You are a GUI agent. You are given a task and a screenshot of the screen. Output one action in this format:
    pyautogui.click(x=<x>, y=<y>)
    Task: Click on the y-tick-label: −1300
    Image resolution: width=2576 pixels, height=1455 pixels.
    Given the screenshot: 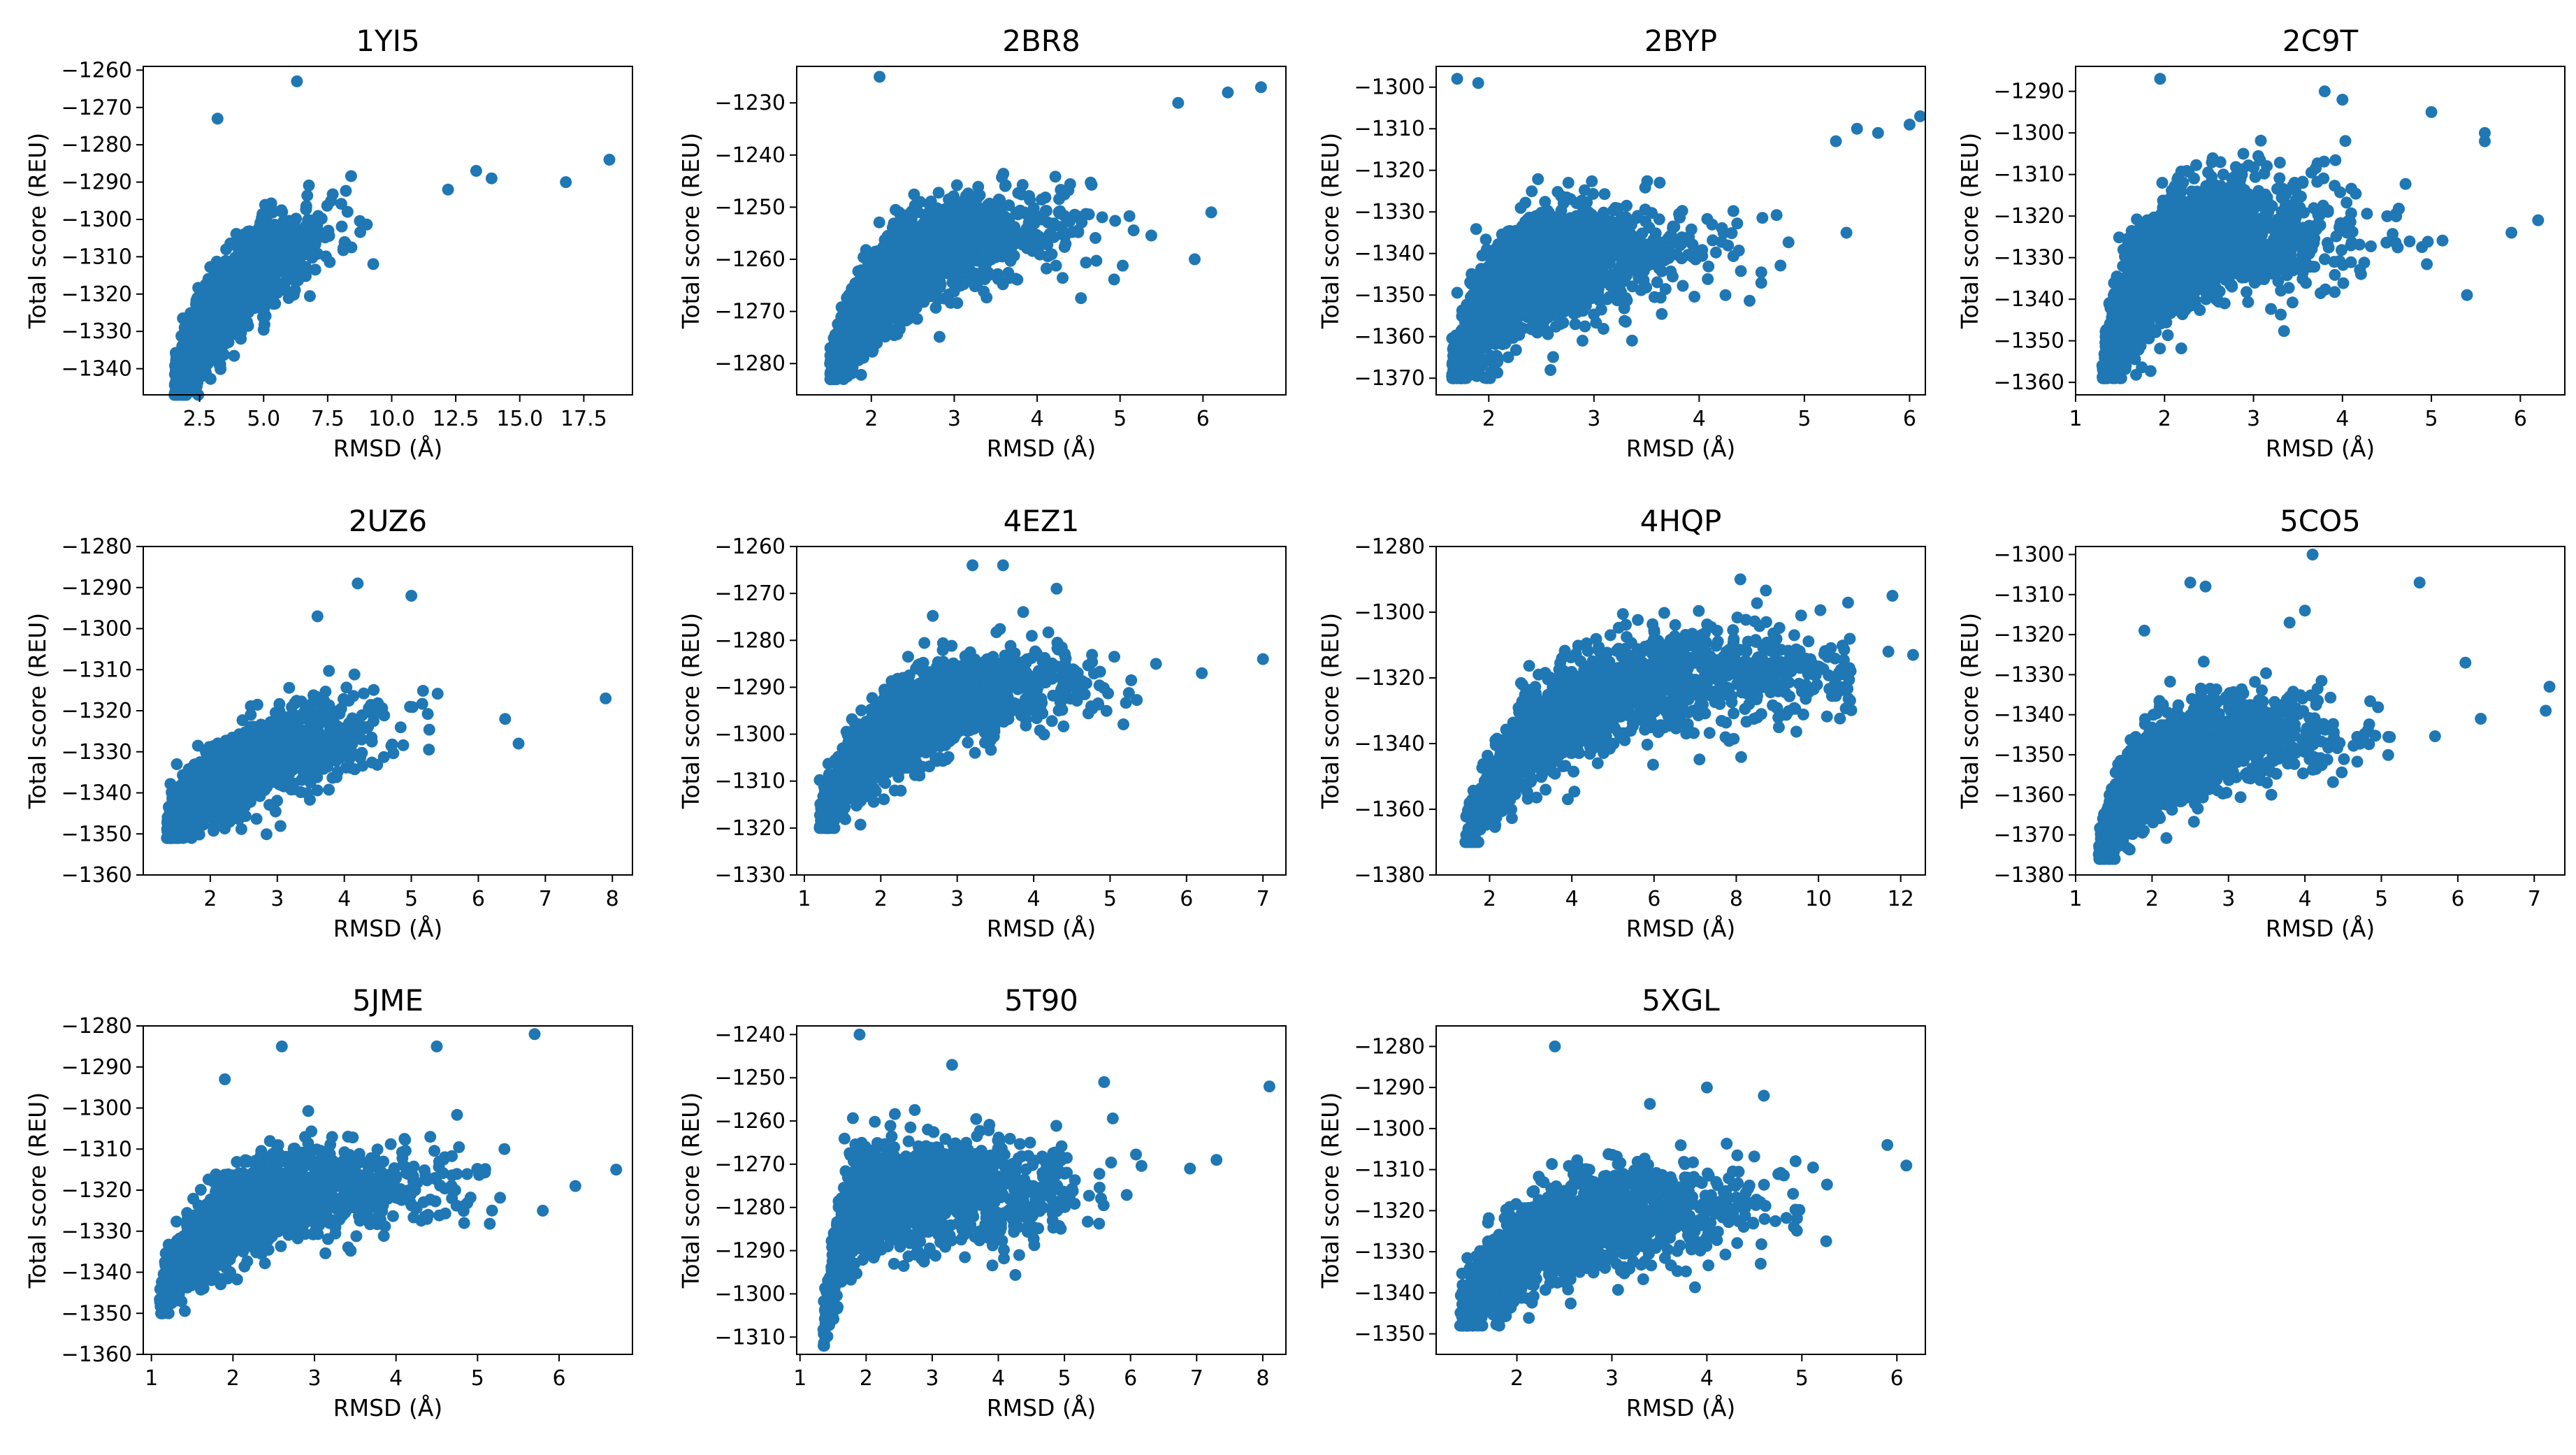 What is the action you would take?
    pyautogui.click(x=1389, y=87)
    